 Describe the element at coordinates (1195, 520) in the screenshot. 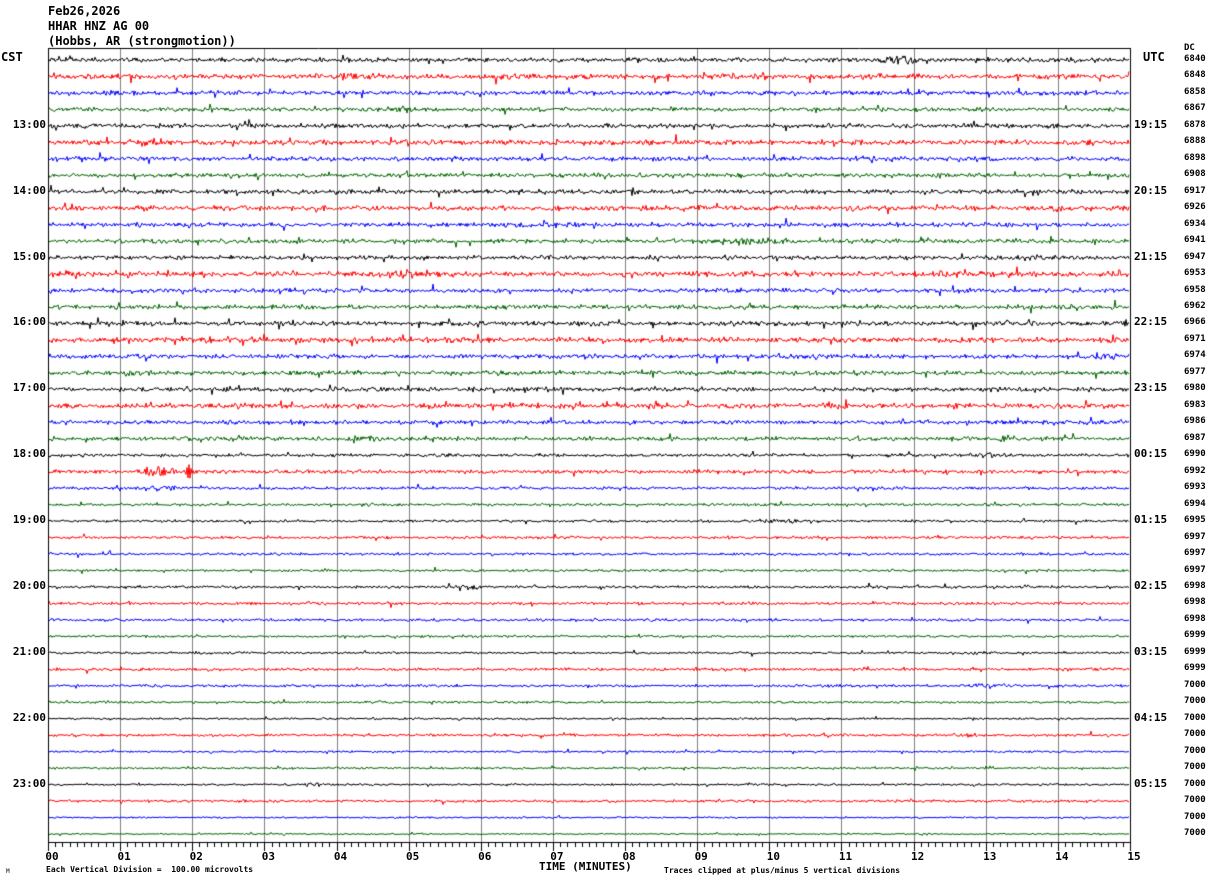

I see `dc-offset-value: 6995` at that location.